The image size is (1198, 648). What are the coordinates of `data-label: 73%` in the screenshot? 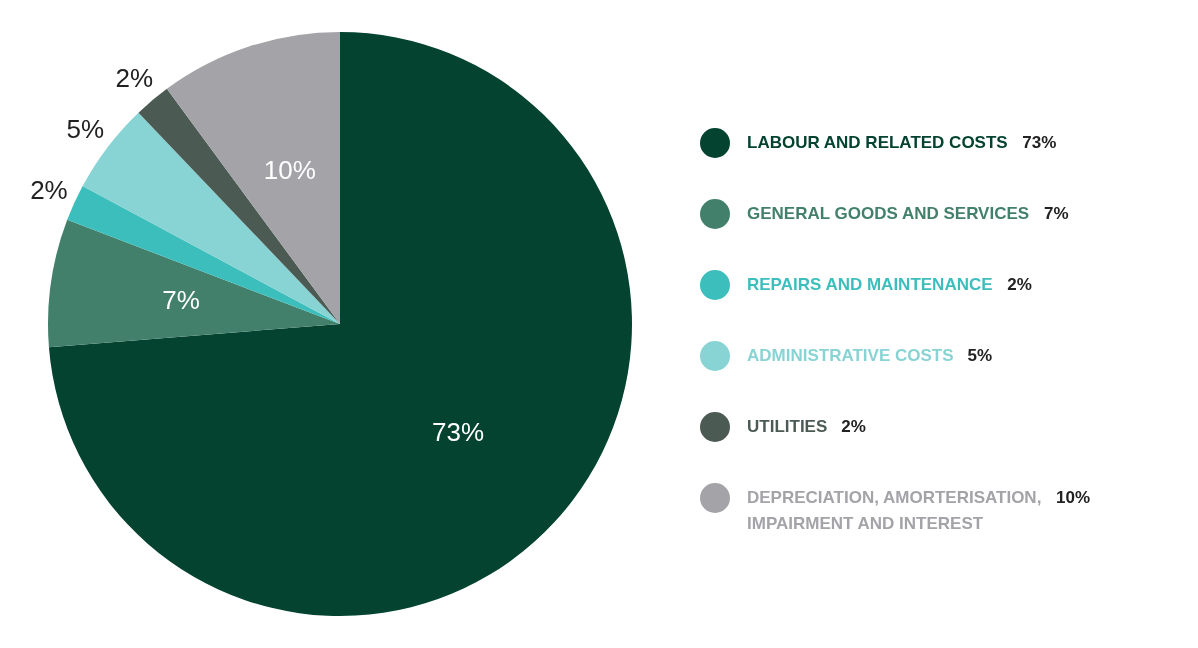 It's located at (457, 431).